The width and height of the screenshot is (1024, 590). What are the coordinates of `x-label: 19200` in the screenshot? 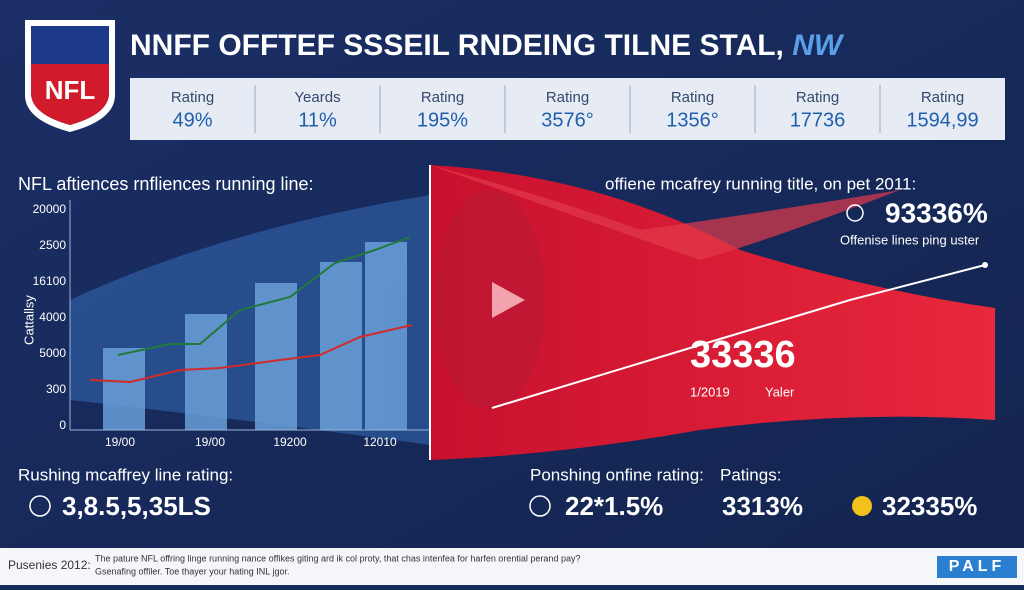 It's located at (290, 442).